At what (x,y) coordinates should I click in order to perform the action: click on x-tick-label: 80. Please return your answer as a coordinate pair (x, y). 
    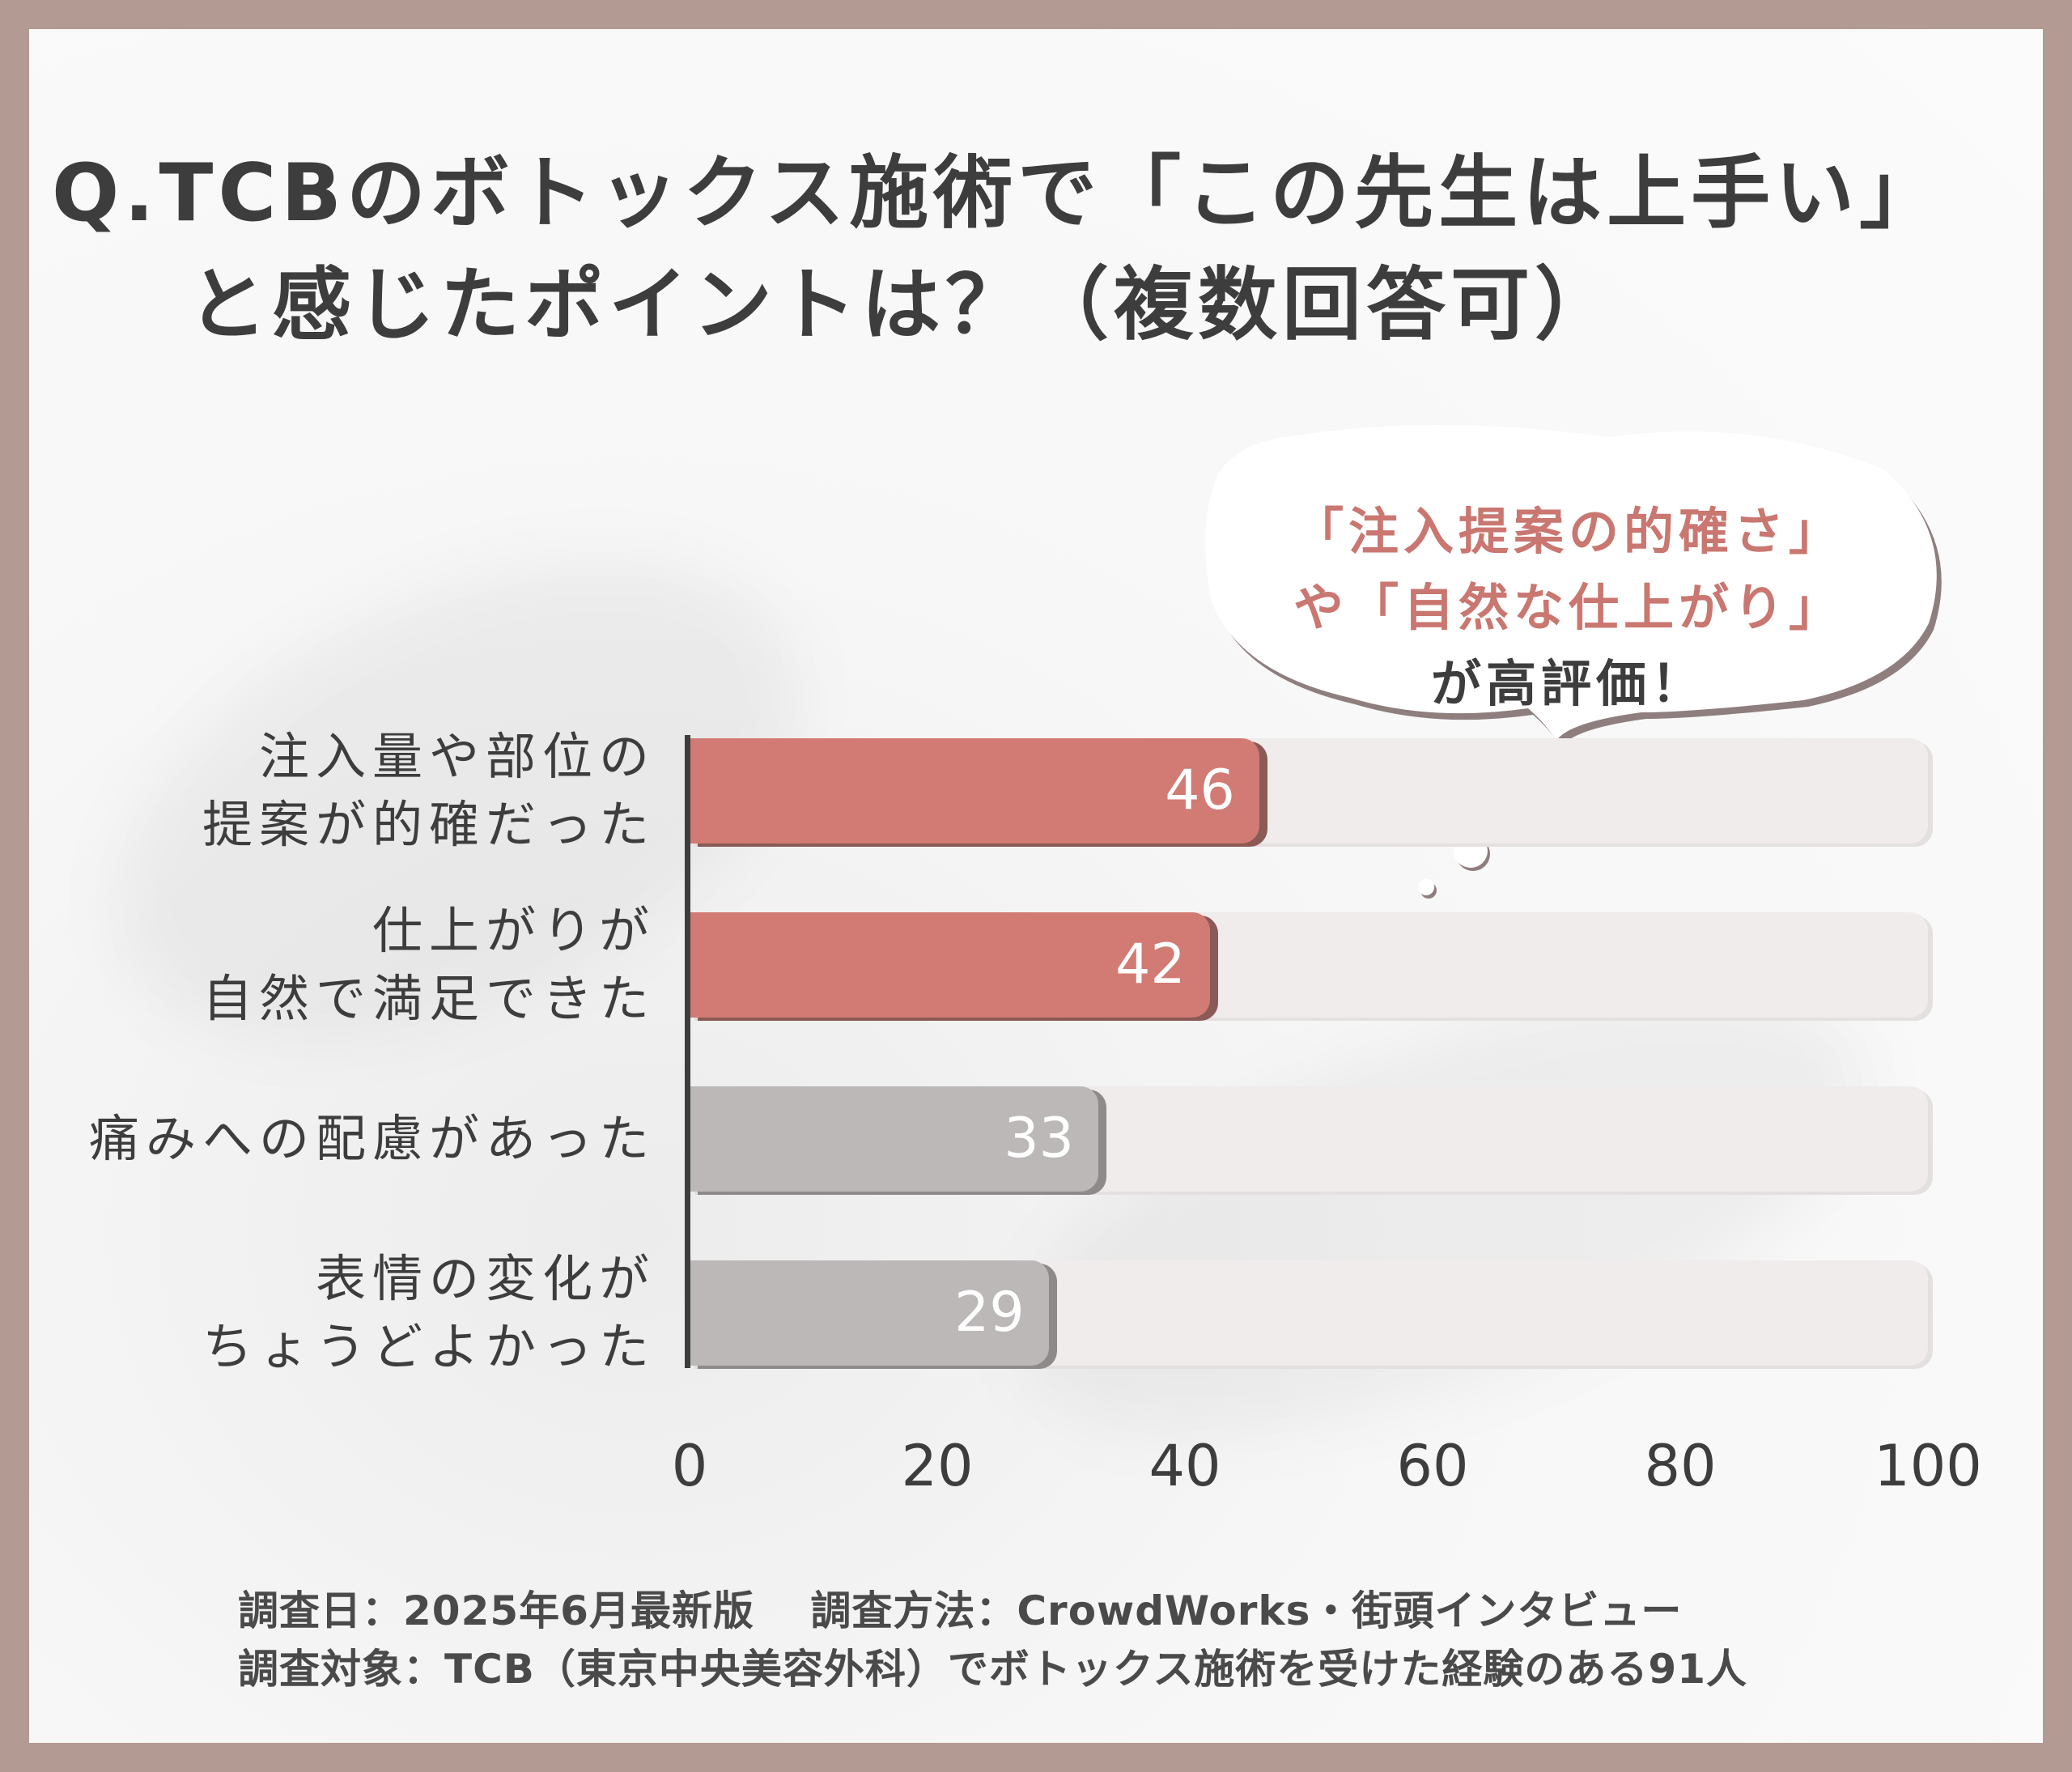
    Looking at the image, I should click on (1680, 1466).